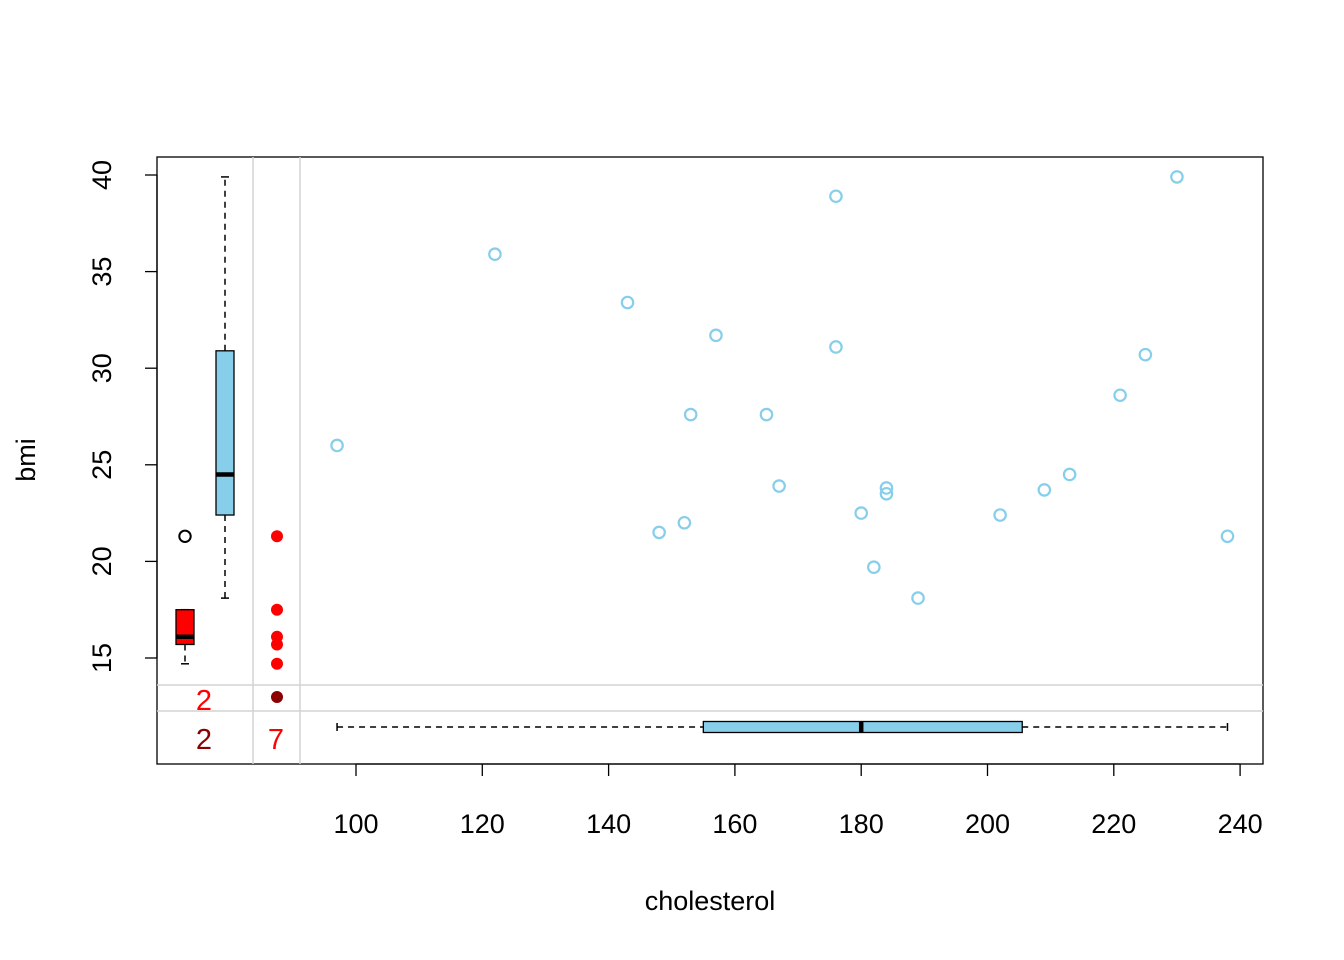 This screenshot has width=1344, height=960. I want to click on y-tick-label: 40, so click(102, 175).